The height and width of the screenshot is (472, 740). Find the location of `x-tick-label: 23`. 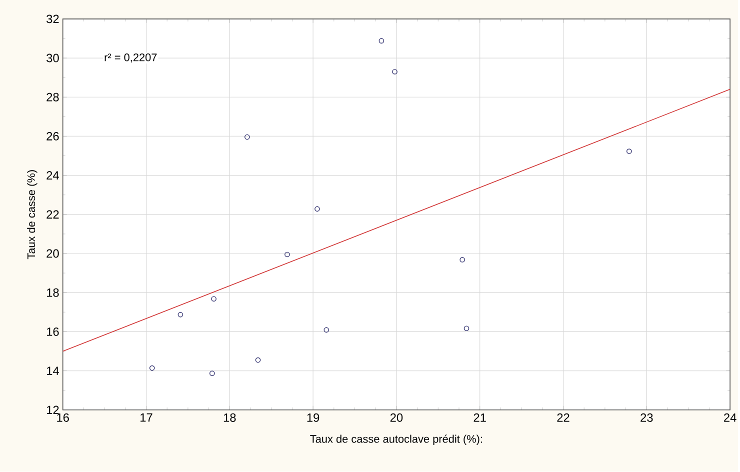

x-tick-label: 23 is located at coordinates (646, 418).